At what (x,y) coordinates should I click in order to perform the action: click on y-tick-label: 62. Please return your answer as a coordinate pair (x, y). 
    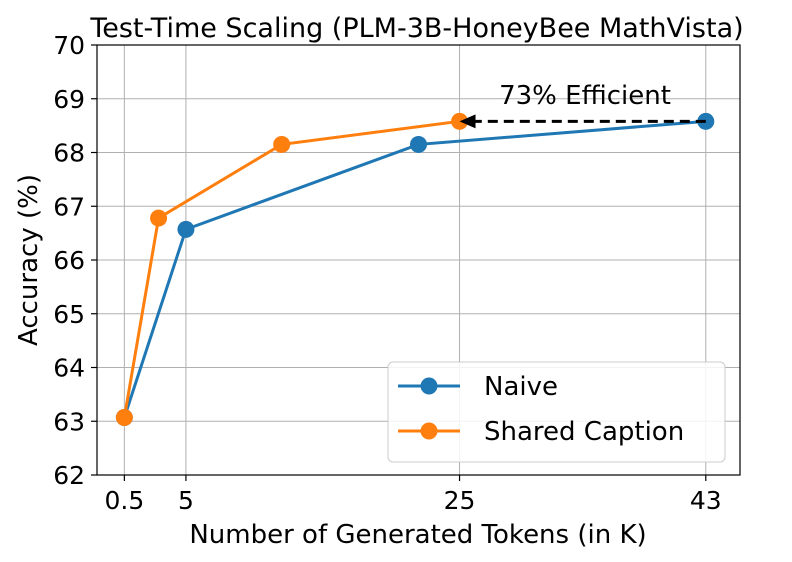
    Looking at the image, I should click on (69, 475).